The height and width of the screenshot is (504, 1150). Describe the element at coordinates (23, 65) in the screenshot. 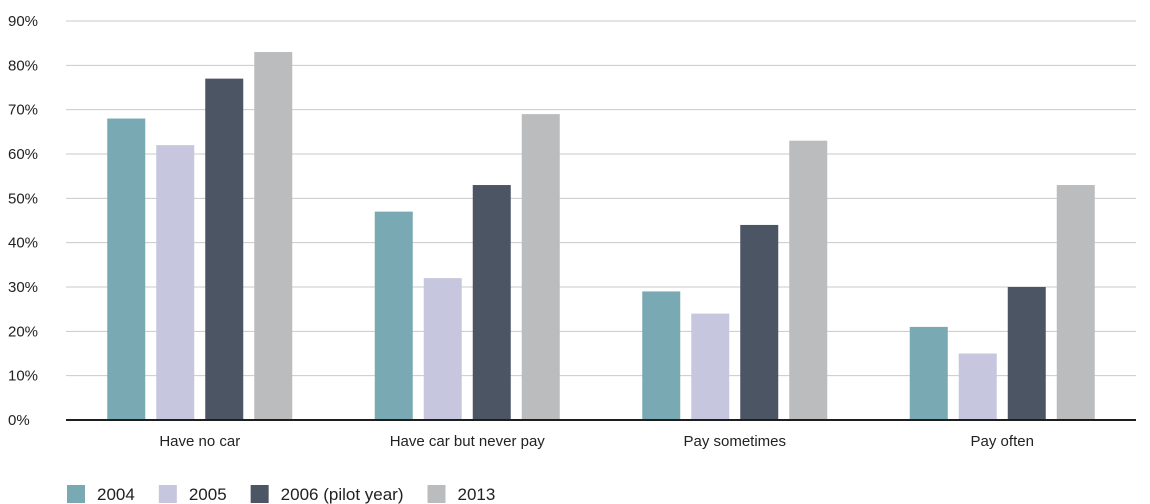

I see `y-tick-label: 80%` at that location.